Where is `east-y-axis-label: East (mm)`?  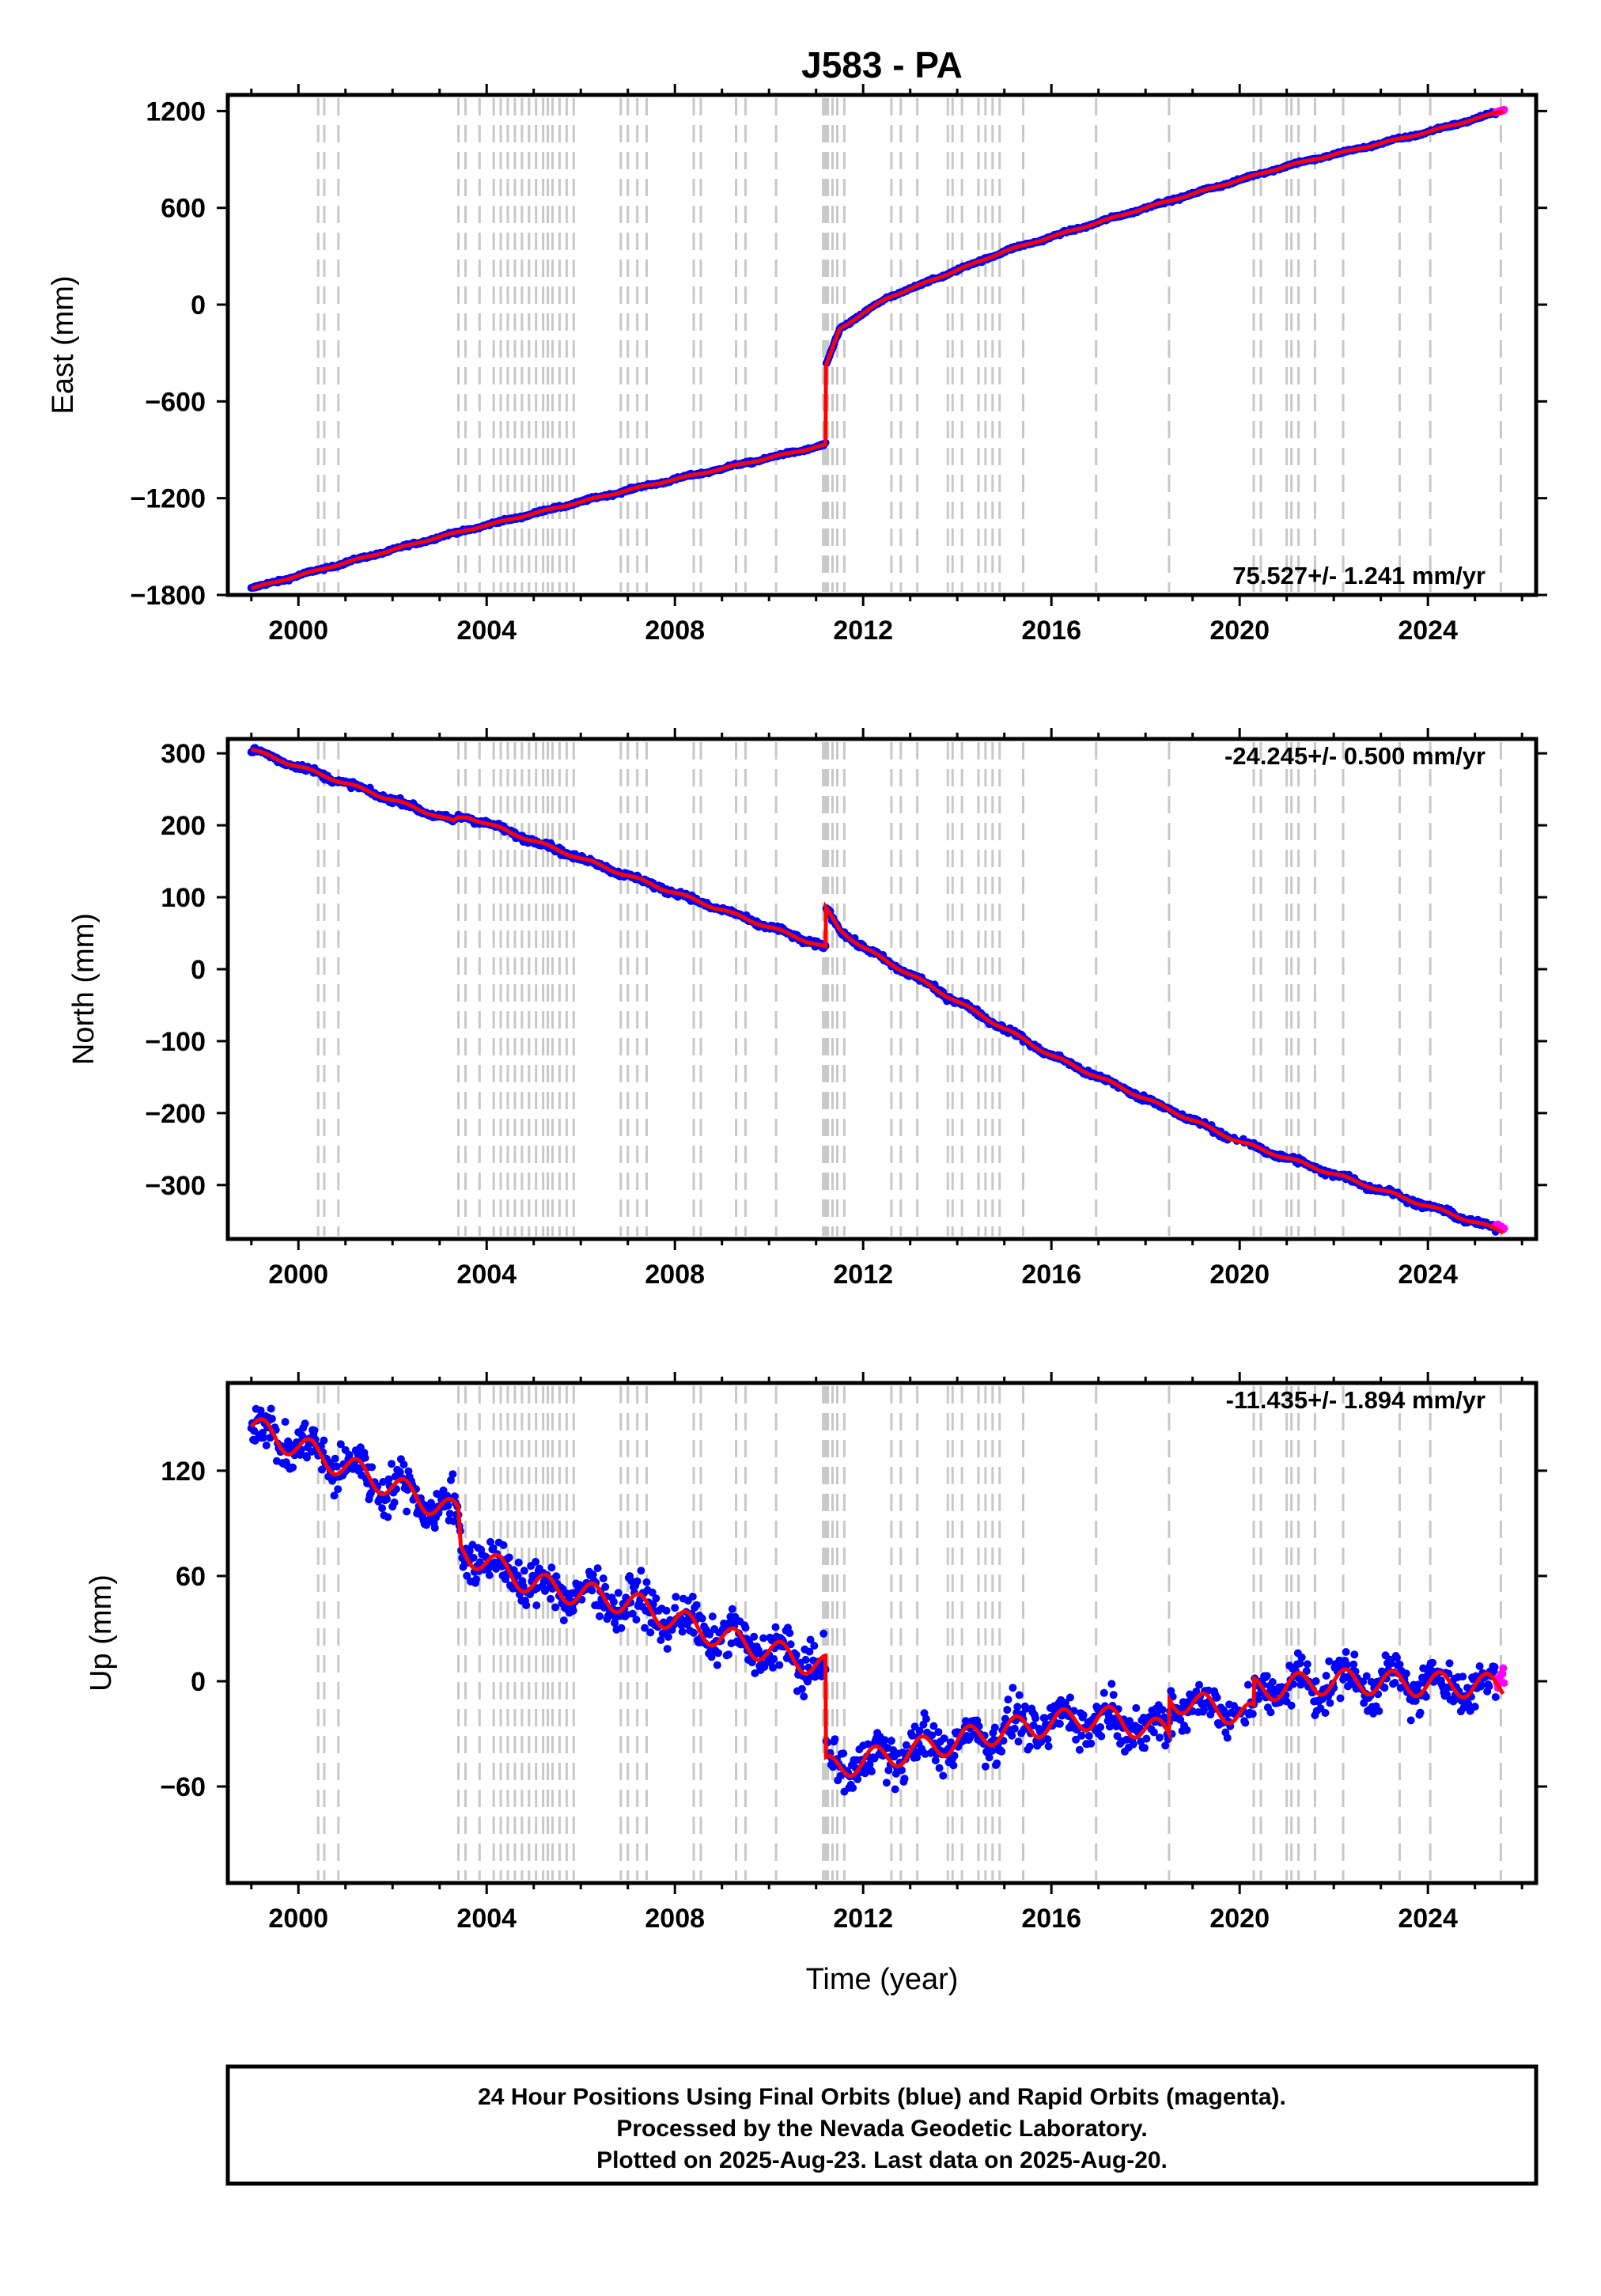 east-y-axis-label: East (mm) is located at coordinates (64, 344).